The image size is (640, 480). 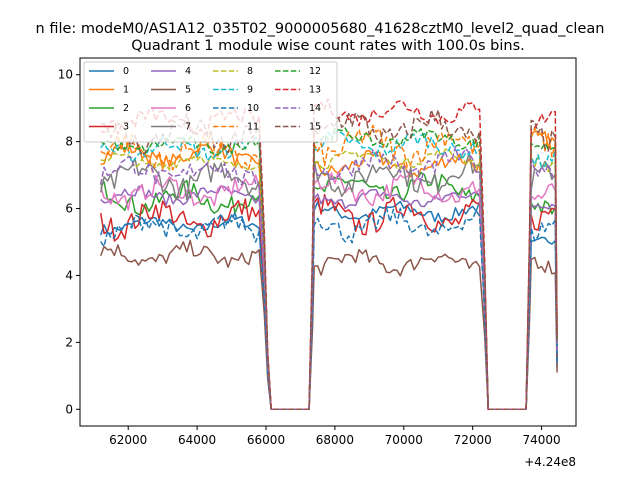 I want to click on y-tick-label: 0, so click(x=69, y=409).